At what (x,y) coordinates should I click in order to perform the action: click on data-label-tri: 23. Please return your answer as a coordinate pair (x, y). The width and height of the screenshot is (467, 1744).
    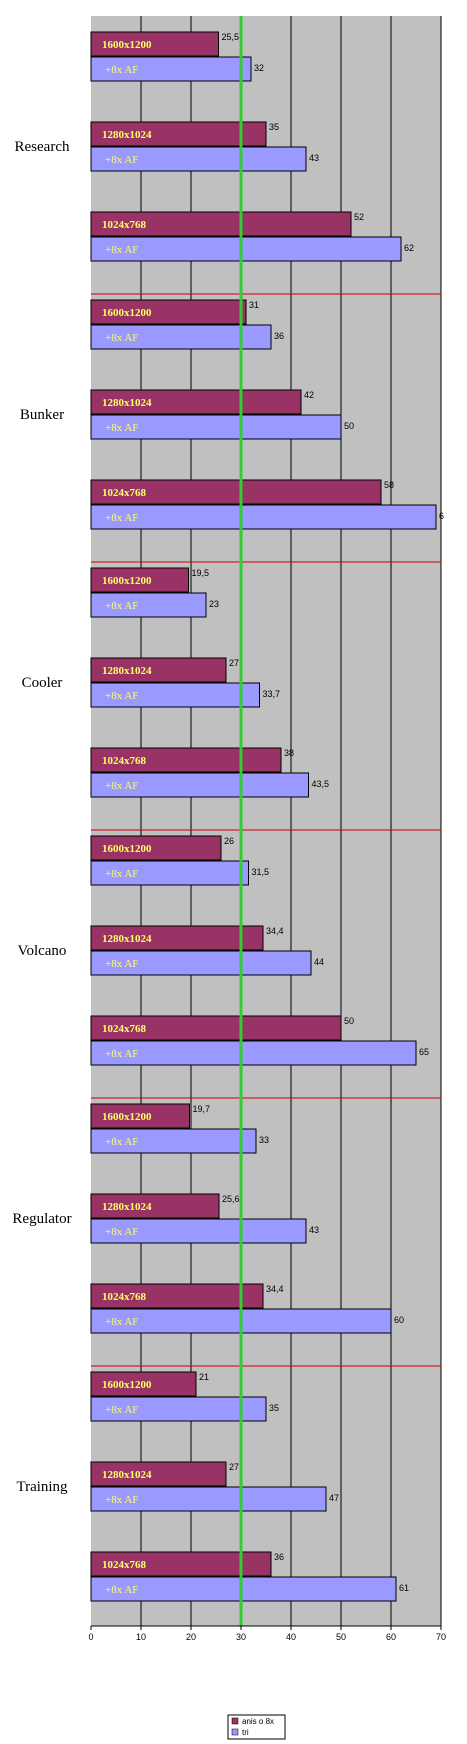
    Looking at the image, I should click on (214, 604).